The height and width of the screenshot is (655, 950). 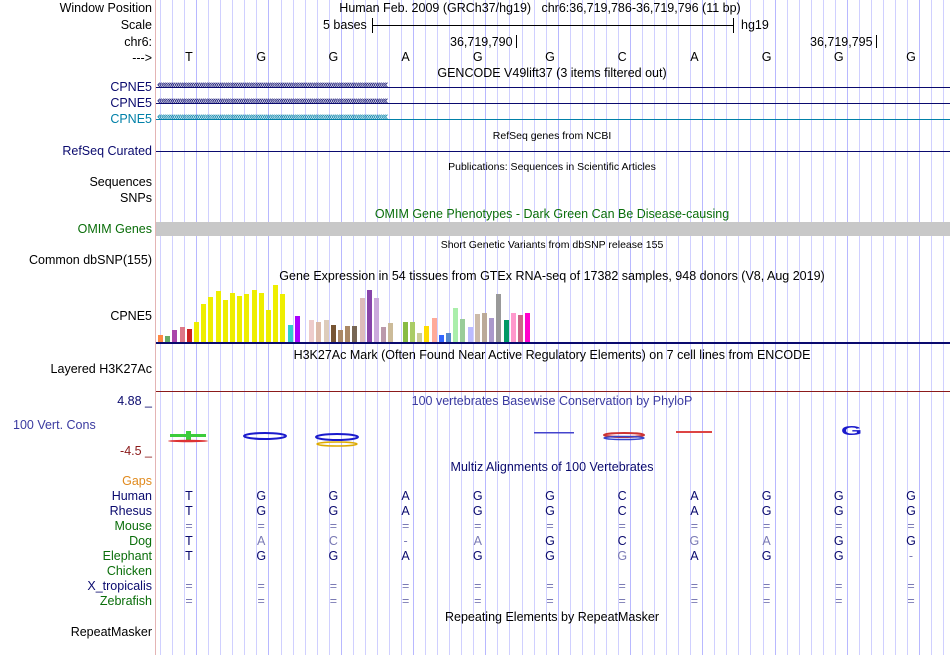 I want to click on publications-sequences-label: Sequences, so click(x=120, y=182).